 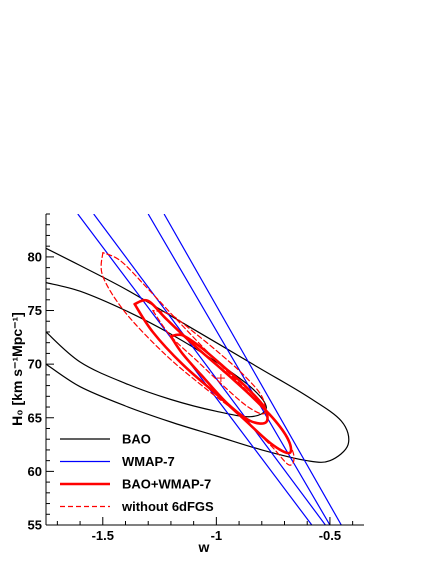 What do you see at coordinates (330, 535) in the screenshot?
I see `x-tick-label: -0.5` at bounding box center [330, 535].